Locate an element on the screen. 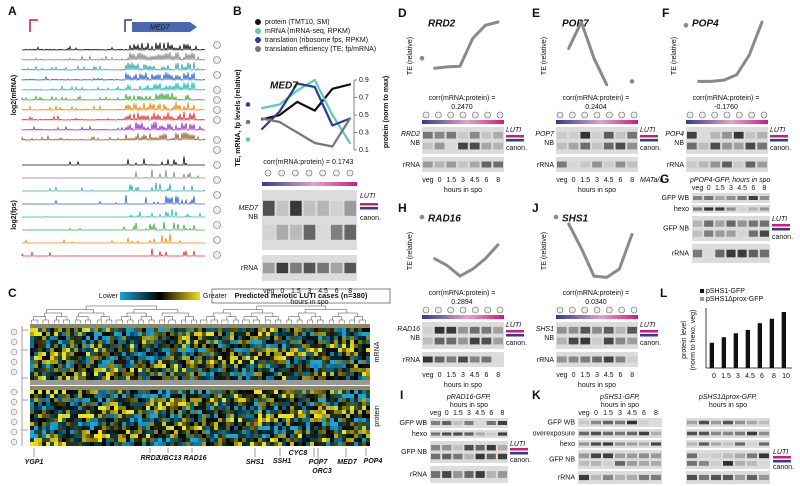  luti-marker is located at coordinates (781, 225).